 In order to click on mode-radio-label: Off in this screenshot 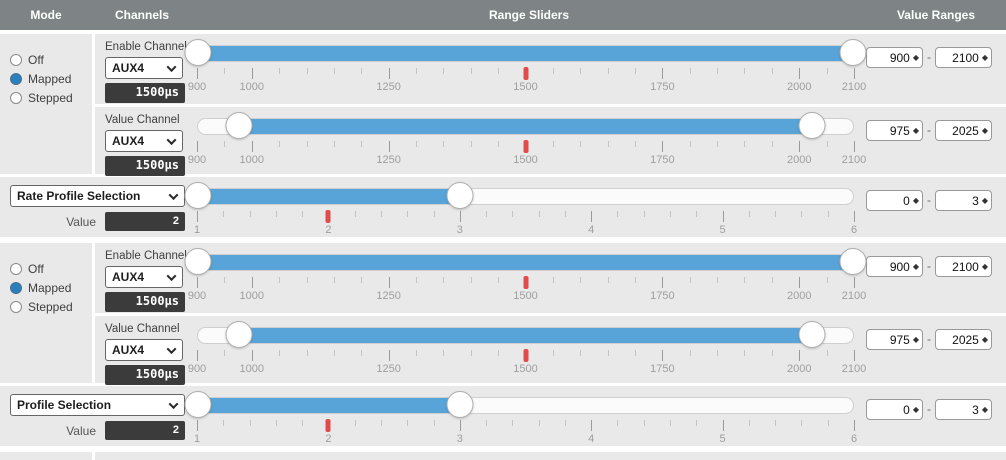, I will do `click(36, 60)`.